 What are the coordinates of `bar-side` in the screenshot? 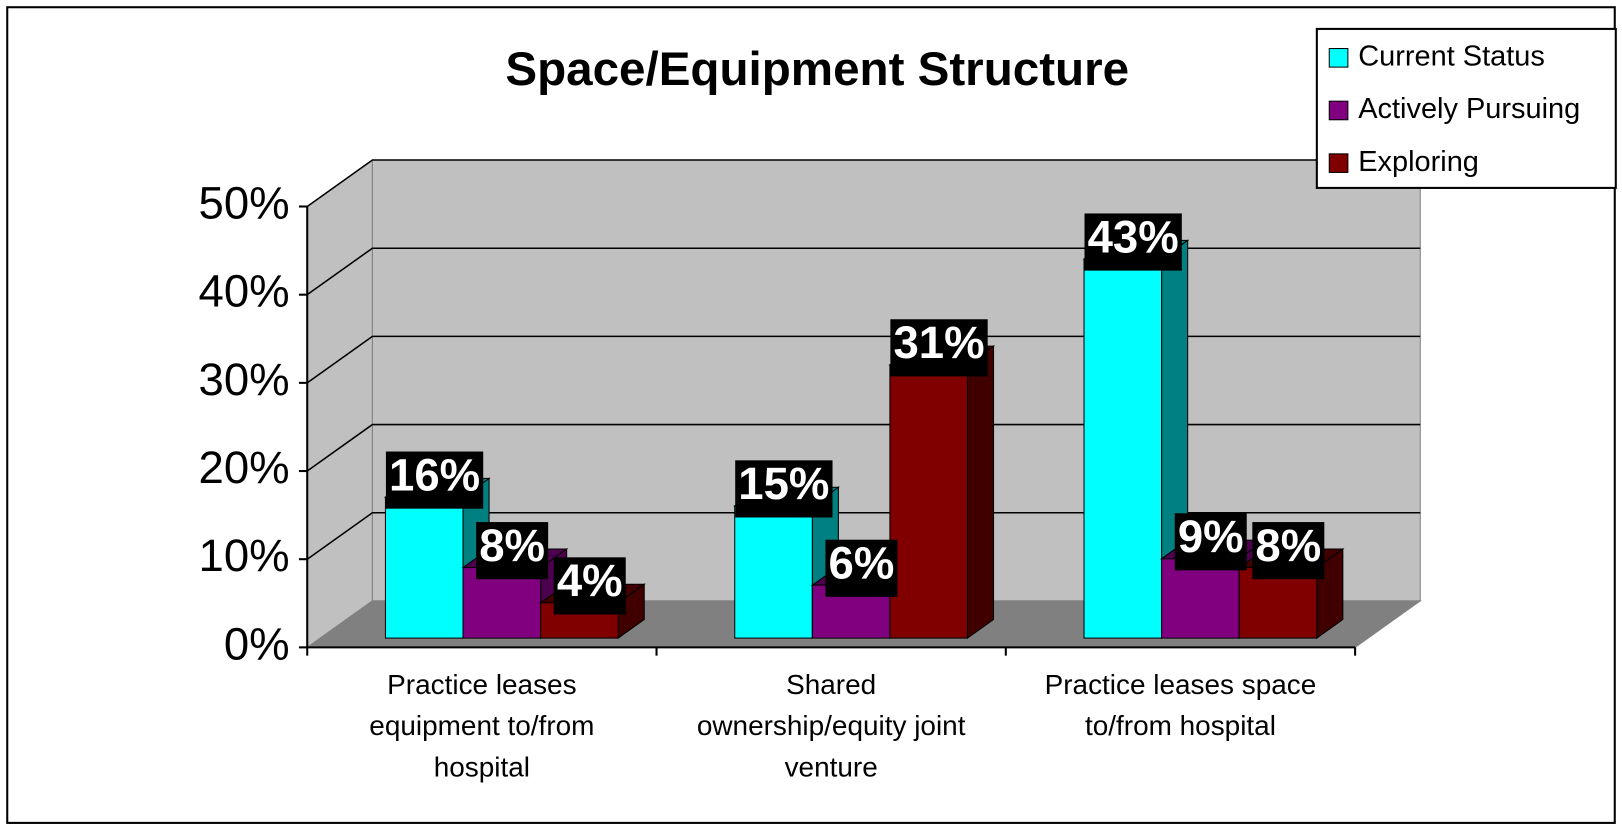 It's located at (980, 492).